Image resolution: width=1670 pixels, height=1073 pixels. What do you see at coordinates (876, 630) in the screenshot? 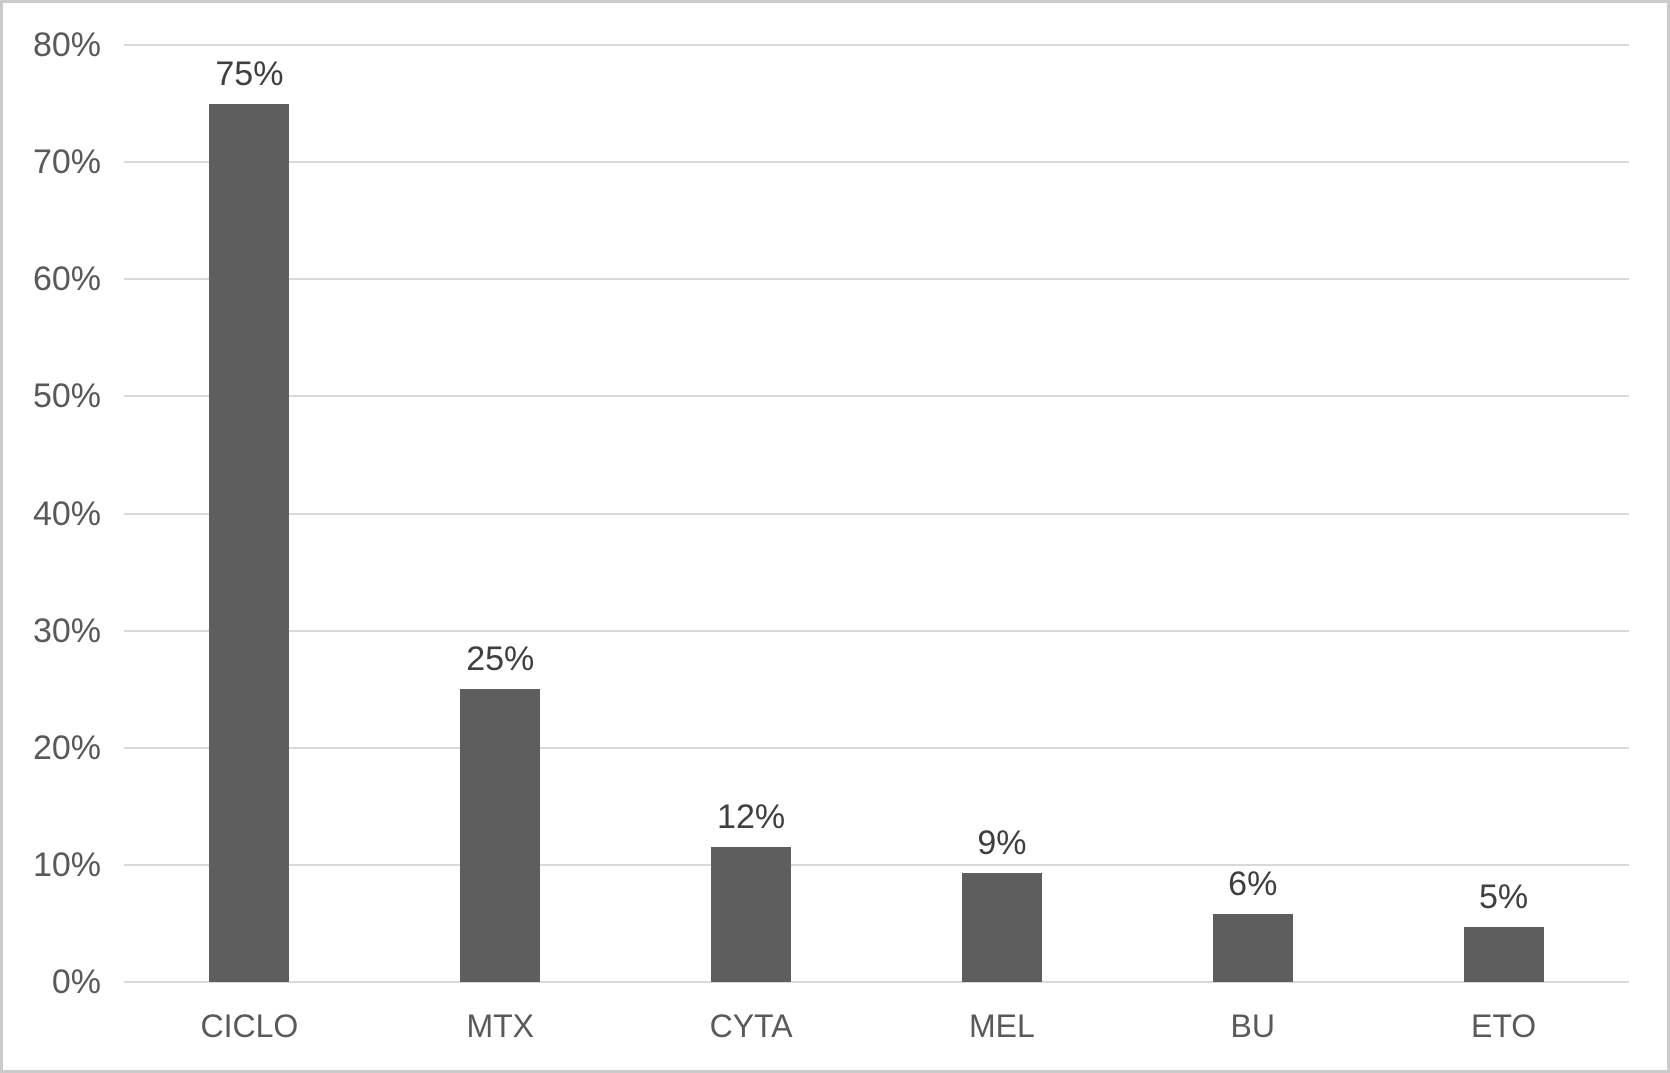
I see `gridline-30%` at bounding box center [876, 630].